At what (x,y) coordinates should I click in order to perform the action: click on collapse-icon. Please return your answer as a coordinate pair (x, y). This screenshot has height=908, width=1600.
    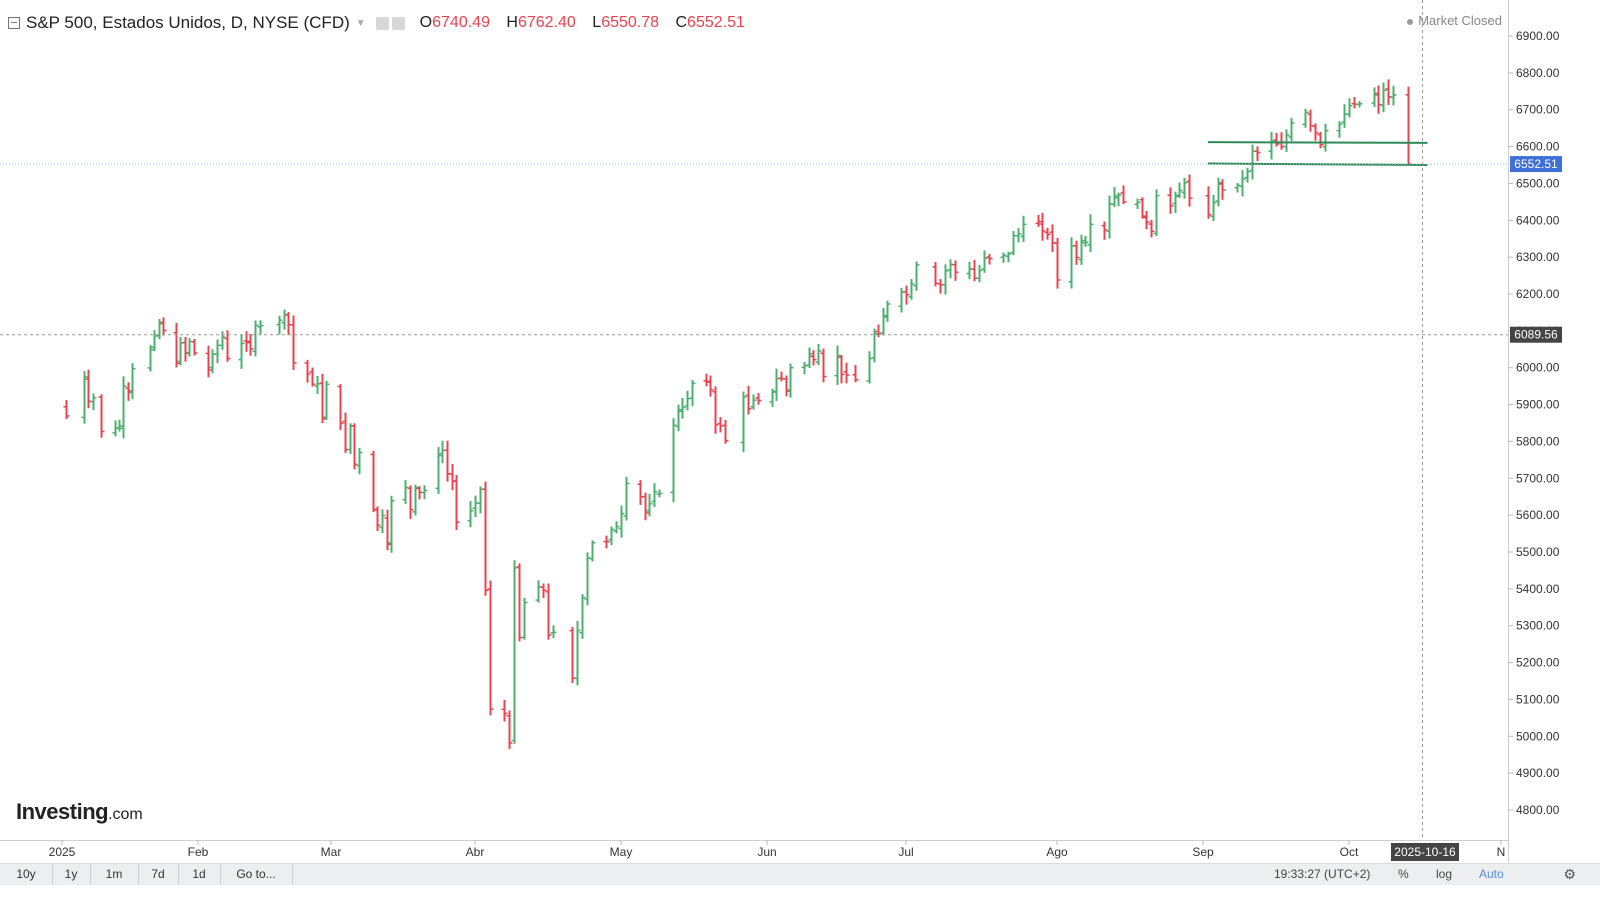
    Looking at the image, I should click on (14, 23).